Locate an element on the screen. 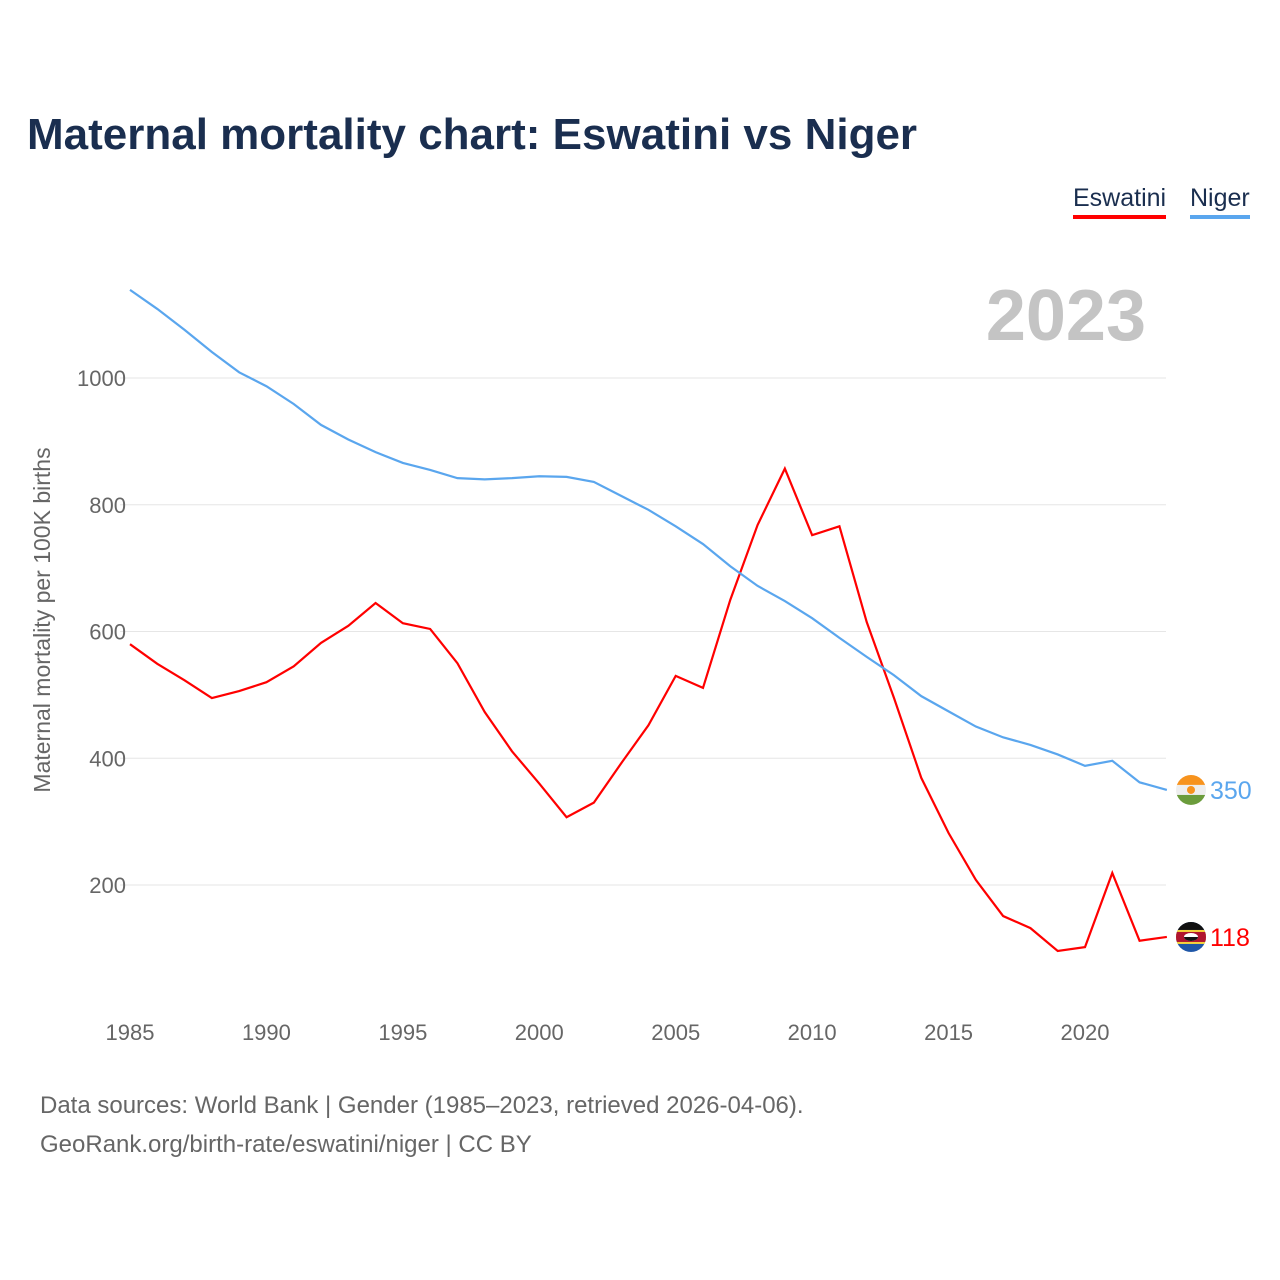 This screenshot has height=1280, width=1280. x-tick-label: 2015 is located at coordinates (948, 1032).